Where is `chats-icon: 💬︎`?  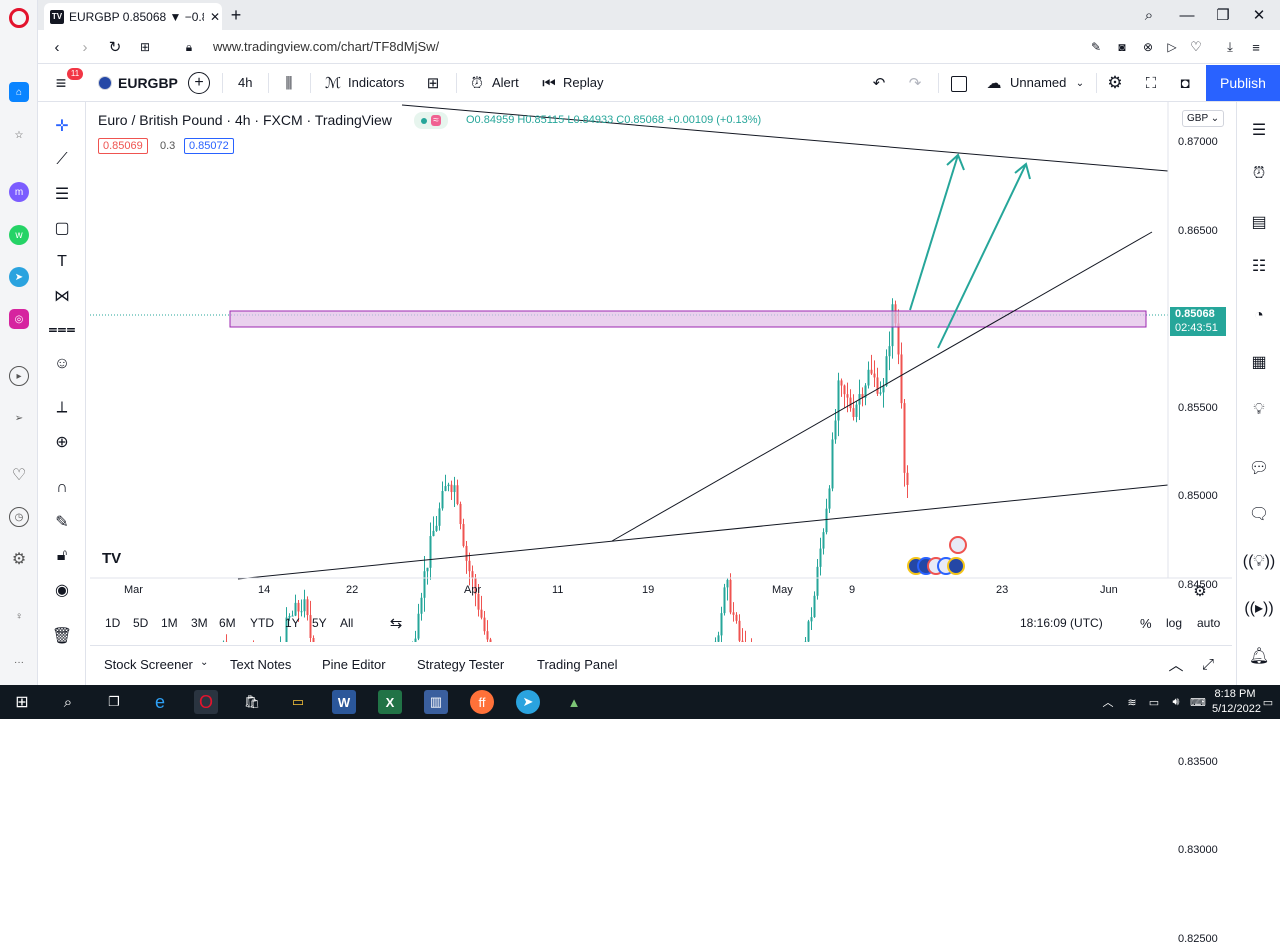 chats-icon: 💬︎ is located at coordinates (1259, 468).